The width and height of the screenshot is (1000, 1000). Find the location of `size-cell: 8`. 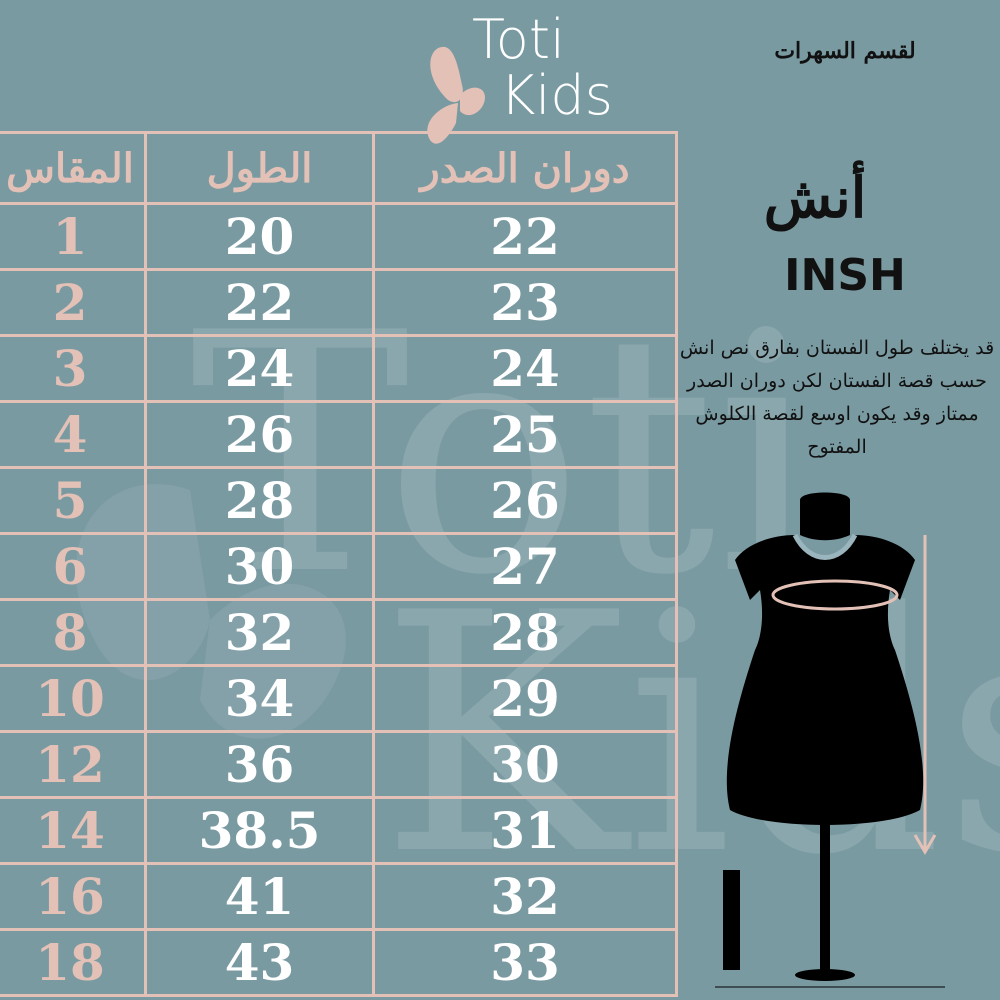

size-cell: 8 is located at coordinates (73, 632).